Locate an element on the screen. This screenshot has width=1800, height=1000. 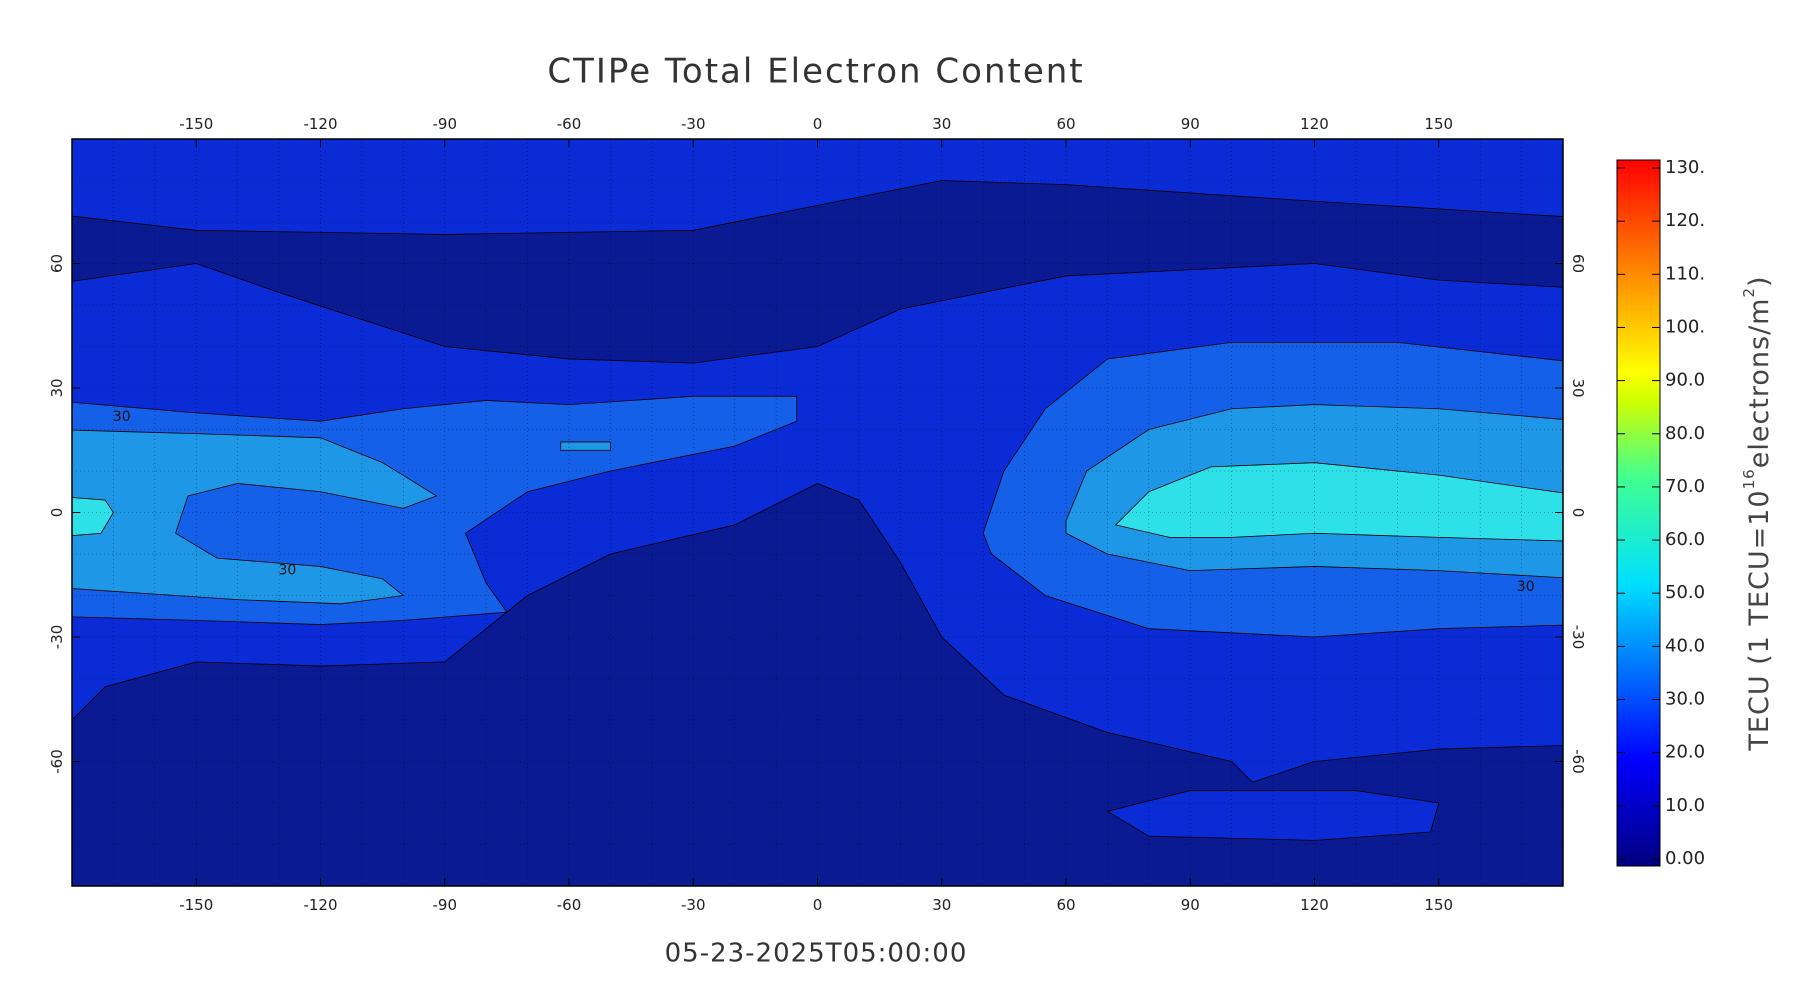
colorbar-tick-label: 30.0 is located at coordinates (1685, 699).